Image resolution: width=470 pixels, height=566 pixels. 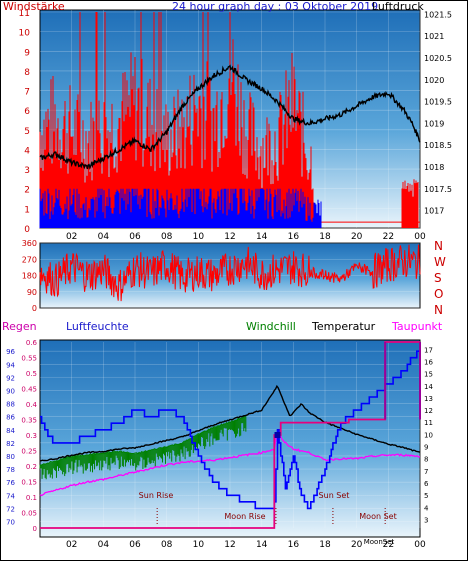 What do you see at coordinates (29, 452) in the screenshot?
I see `rain-tick-label: 0.25` at bounding box center [29, 452].